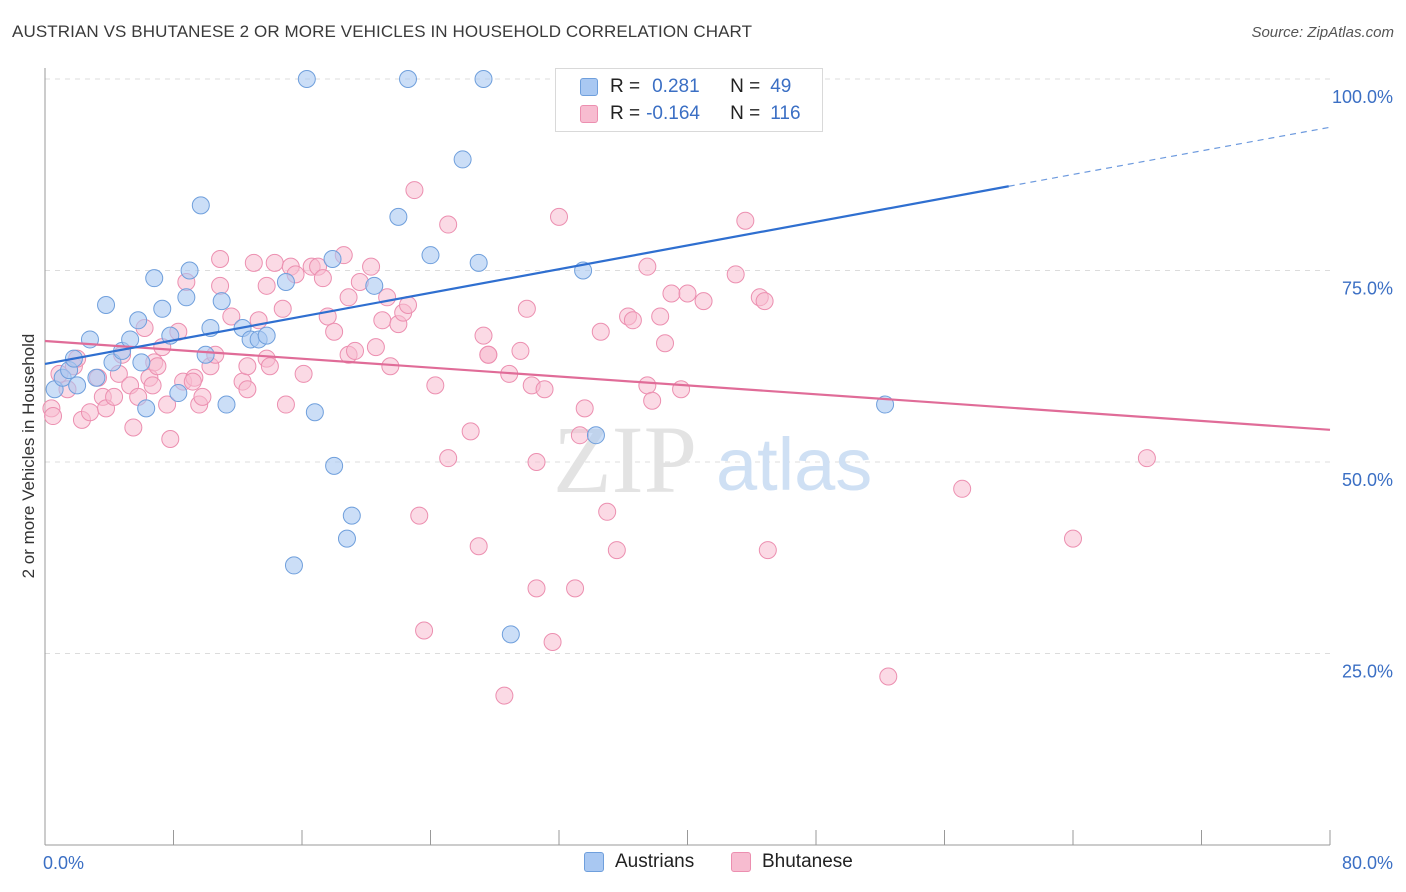 The height and width of the screenshot is (892, 1406). I want to click on austrians-swatch, so click(589, 87).